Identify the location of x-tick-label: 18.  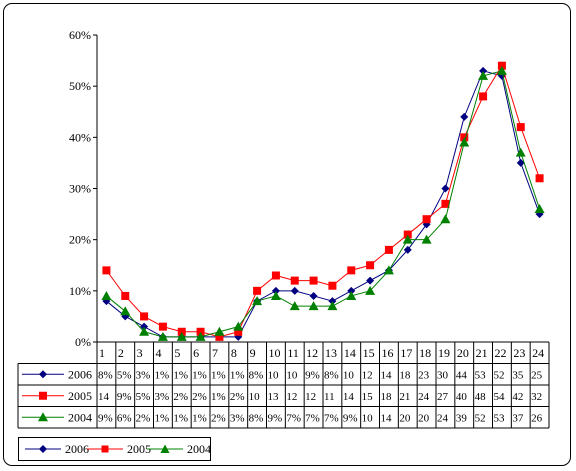
(425, 353).